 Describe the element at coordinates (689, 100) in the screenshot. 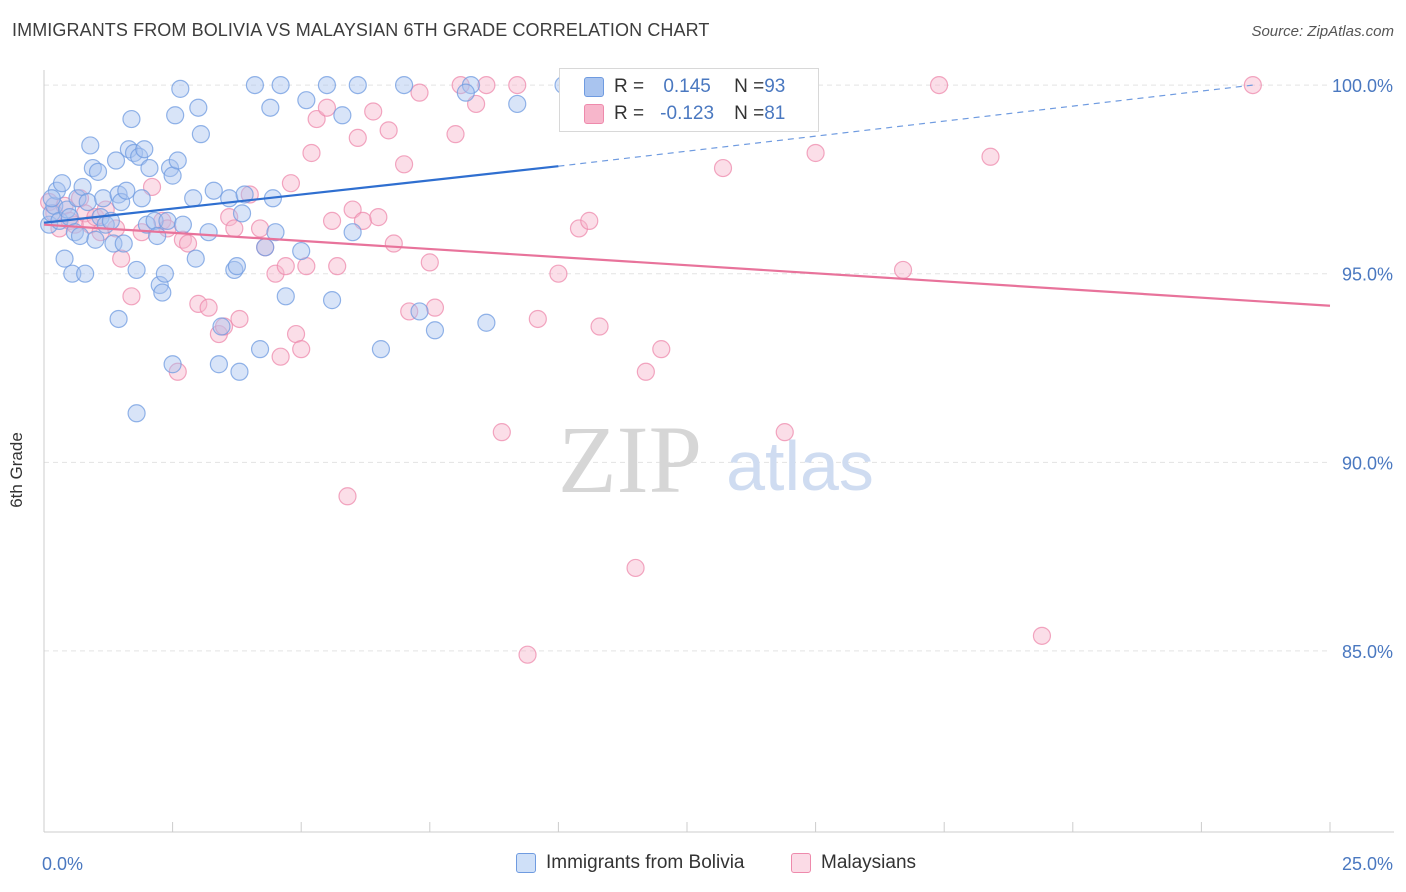

I see `stats-legend: R = 0.145 N = 93 R = -0.123 N = 81` at that location.